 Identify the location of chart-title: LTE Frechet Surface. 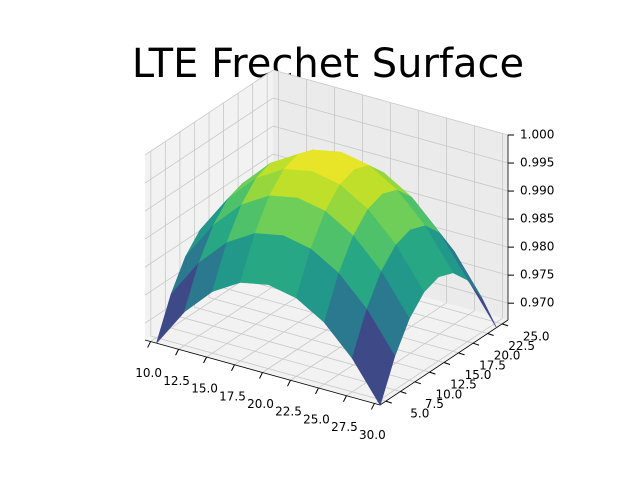
(328, 64).